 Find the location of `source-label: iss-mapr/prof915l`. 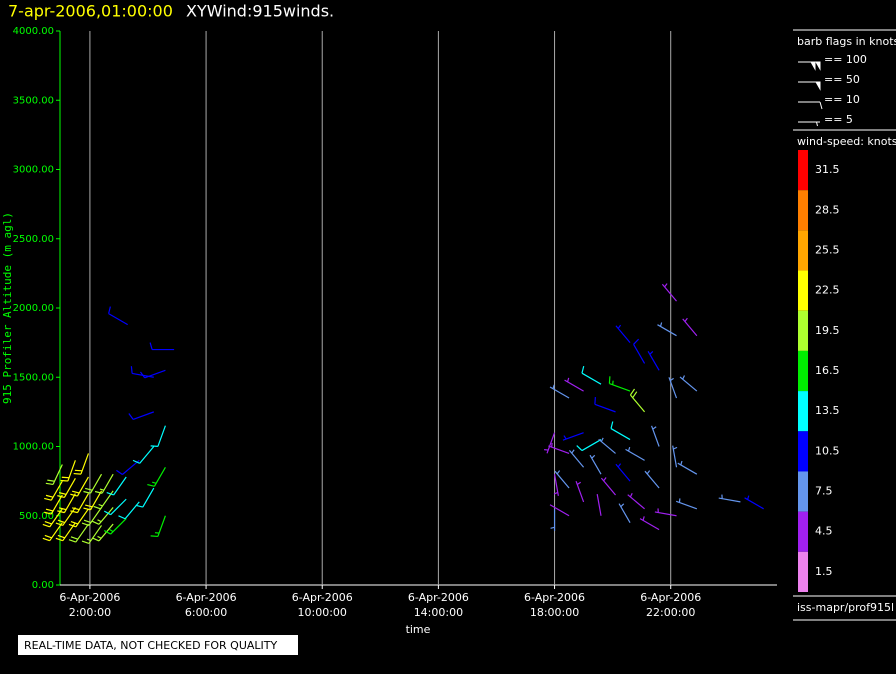

source-label: iss-mapr/prof915l is located at coordinates (845, 607).